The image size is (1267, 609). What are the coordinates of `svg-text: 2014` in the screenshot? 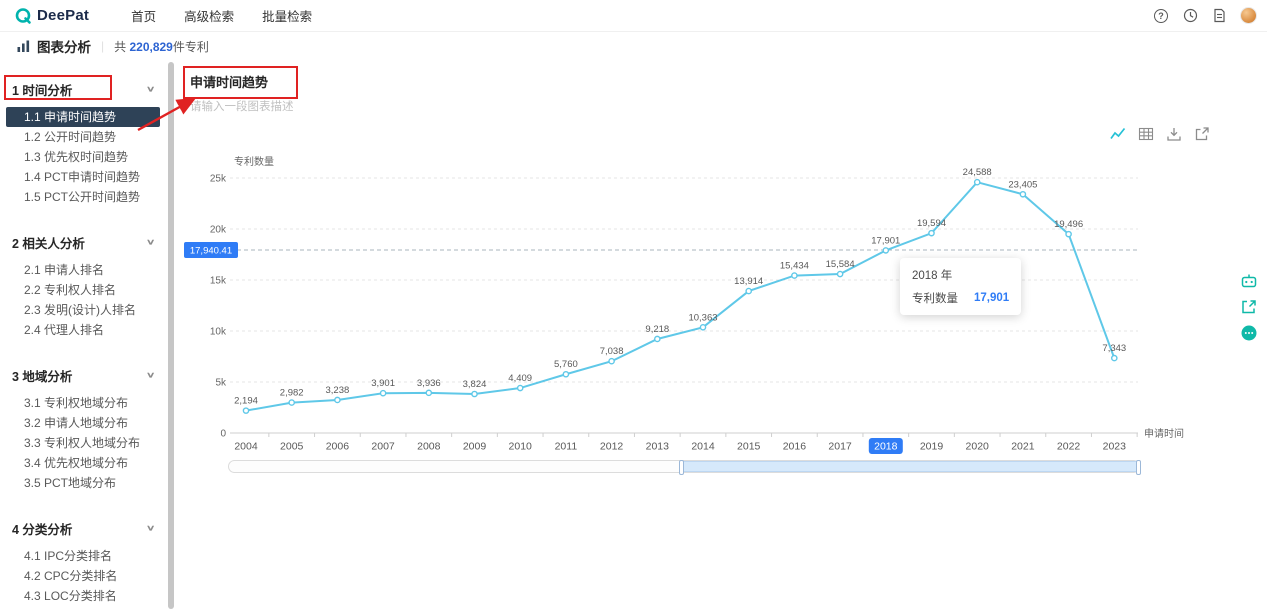 It's located at (703, 447).